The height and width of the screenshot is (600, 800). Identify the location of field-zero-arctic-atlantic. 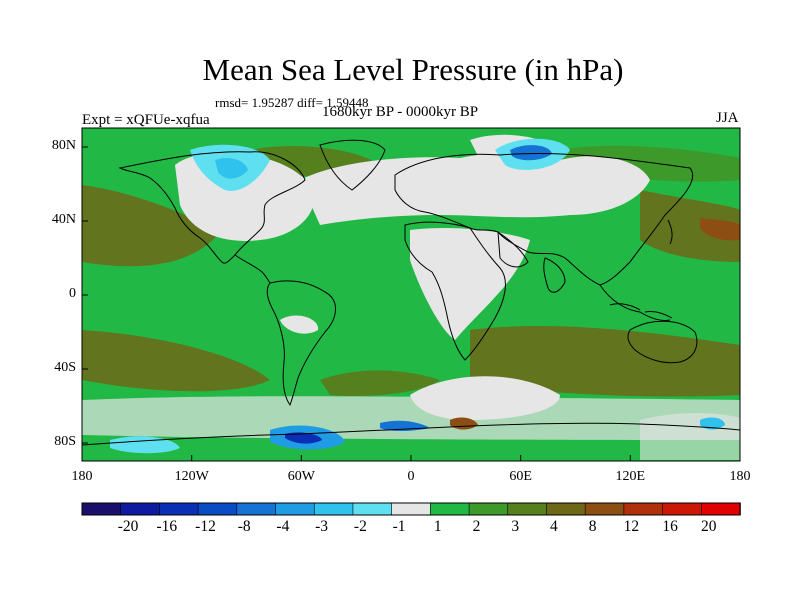
(475, 188).